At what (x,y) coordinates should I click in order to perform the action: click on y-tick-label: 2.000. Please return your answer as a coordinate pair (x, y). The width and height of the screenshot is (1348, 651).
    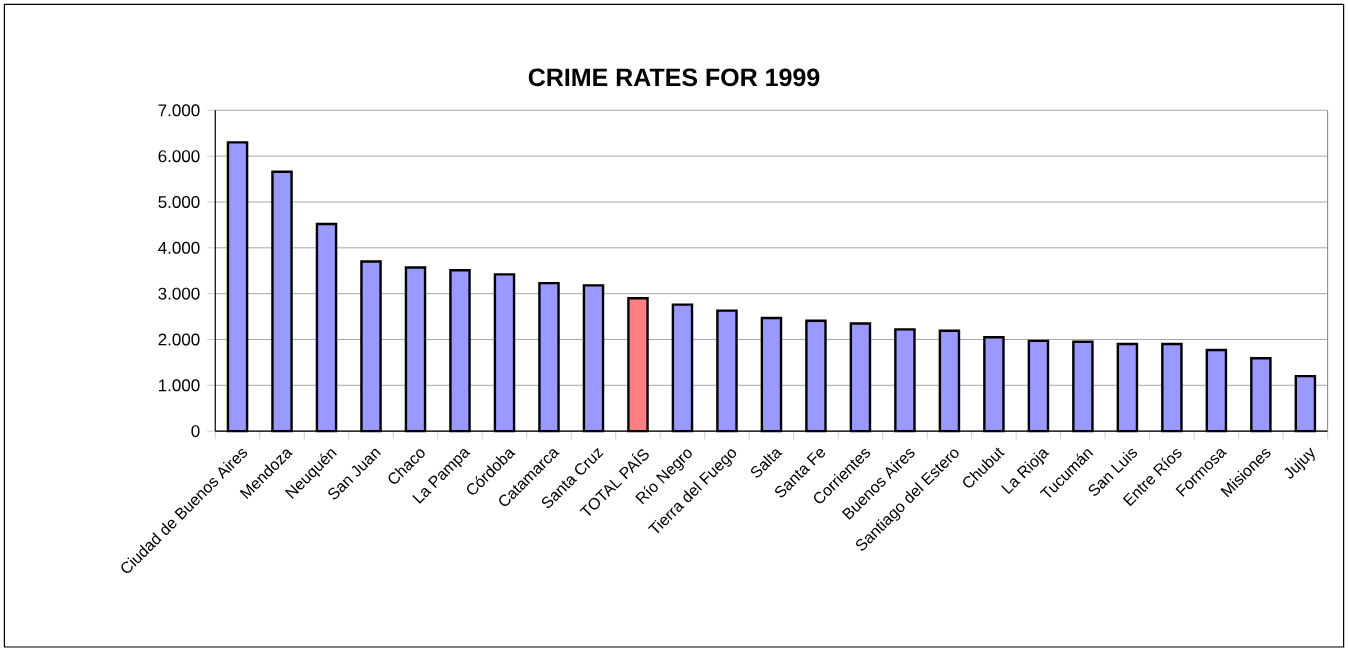
    Looking at the image, I should click on (179, 339).